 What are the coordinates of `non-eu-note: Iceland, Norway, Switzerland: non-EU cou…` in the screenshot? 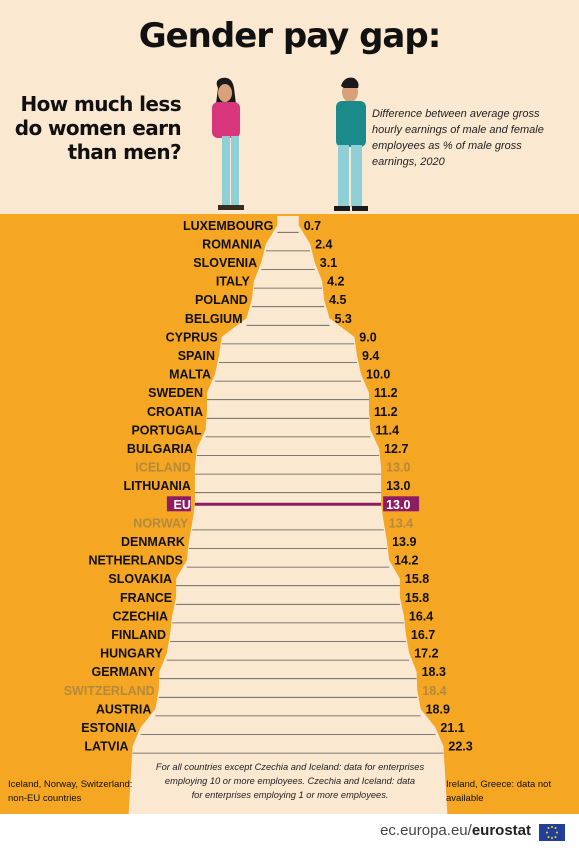 It's located at (70, 792).